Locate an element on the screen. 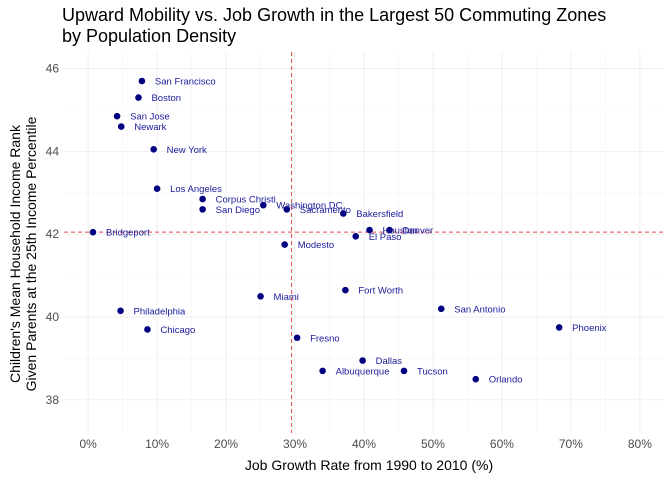 This screenshot has width=672, height=480. point-label: San Diego is located at coordinates (238, 210).